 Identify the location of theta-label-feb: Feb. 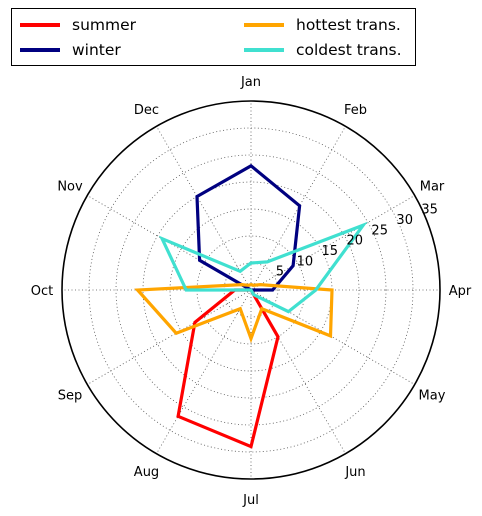
(355, 110).